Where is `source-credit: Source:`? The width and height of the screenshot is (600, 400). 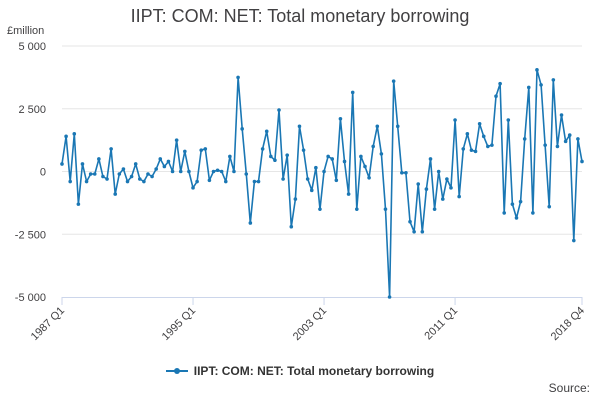
source-credit: Source: is located at coordinates (569, 388).